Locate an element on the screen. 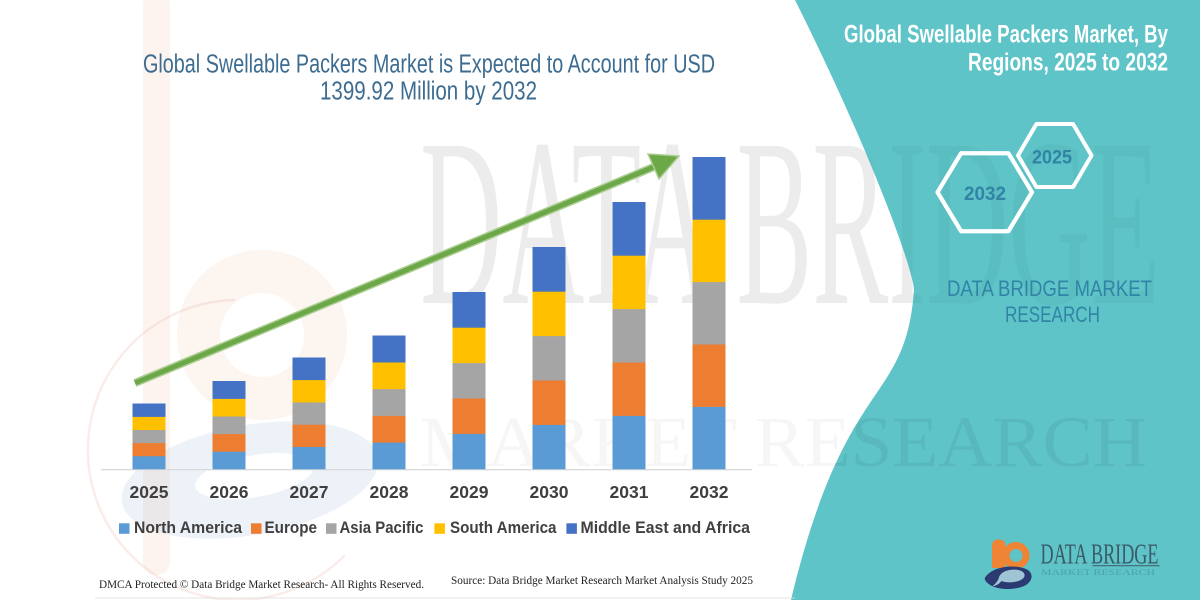 This screenshot has width=1200, height=600. svg-text: 2026 is located at coordinates (229, 492).